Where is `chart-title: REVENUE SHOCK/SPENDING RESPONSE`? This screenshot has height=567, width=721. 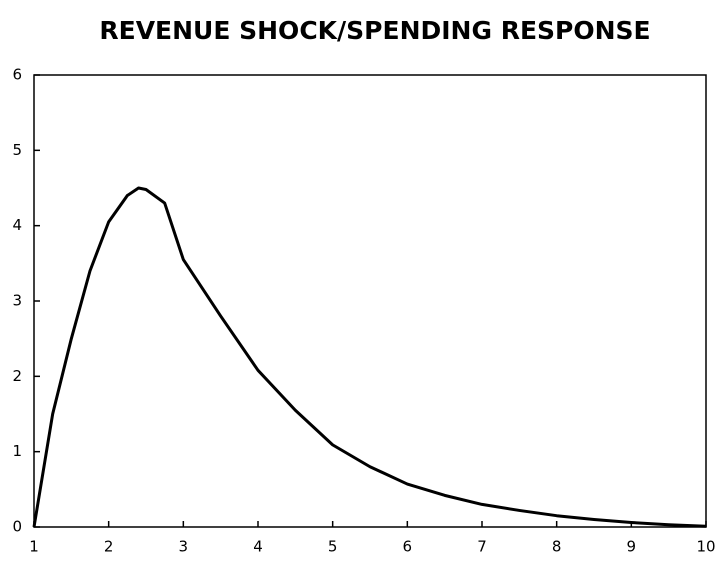 chart-title: REVENUE SHOCK/SPENDING RESPONSE is located at coordinates (374, 30).